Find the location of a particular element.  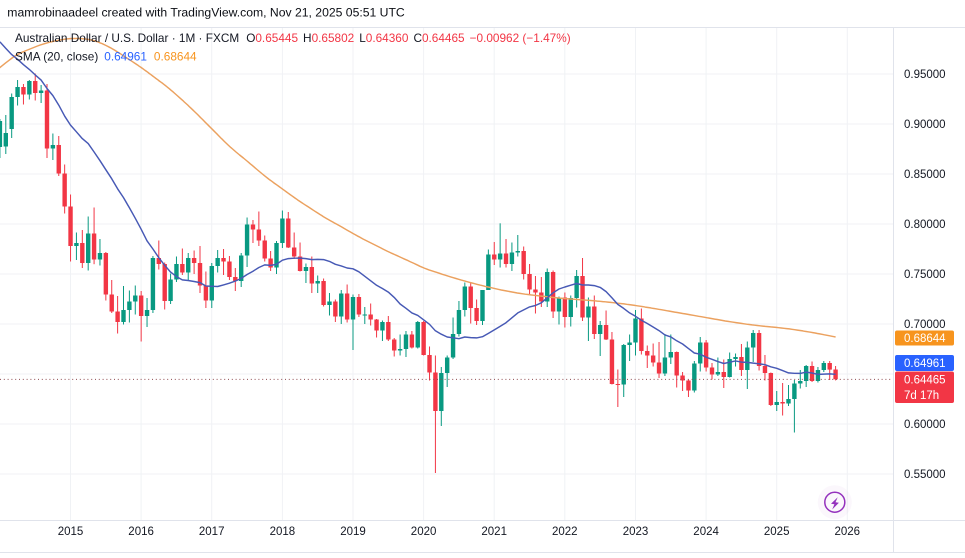

svg-text: 0.75000 is located at coordinates (925, 275).